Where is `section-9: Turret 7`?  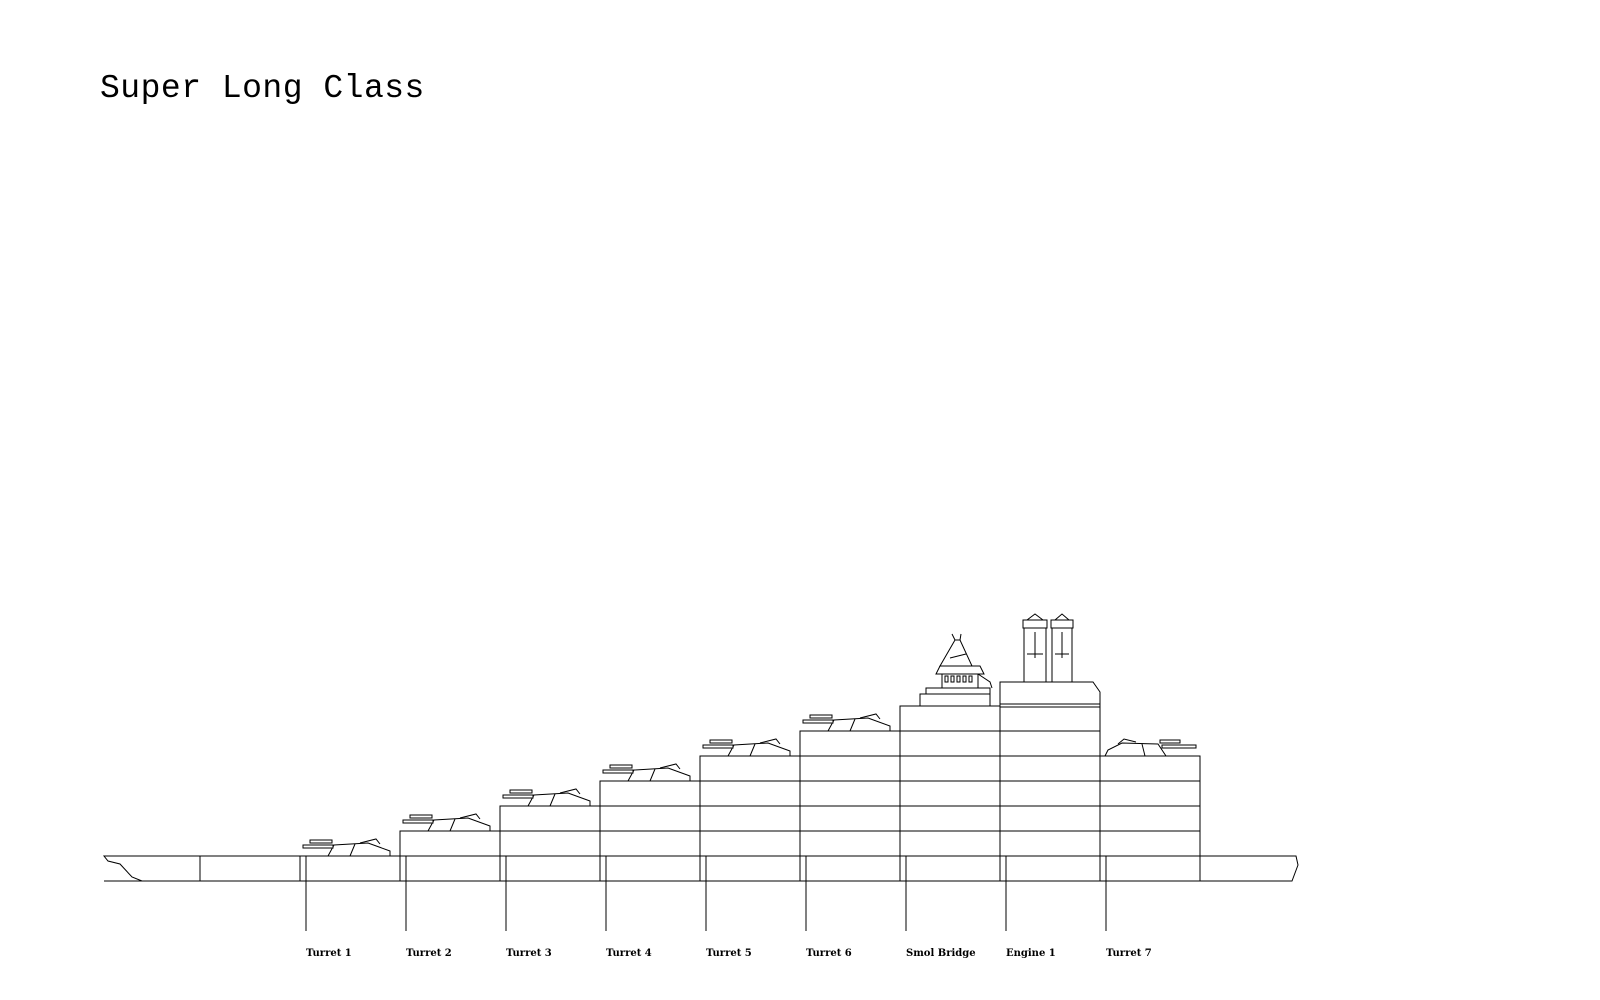 section-9: Turret 7 is located at coordinates (1150, 857).